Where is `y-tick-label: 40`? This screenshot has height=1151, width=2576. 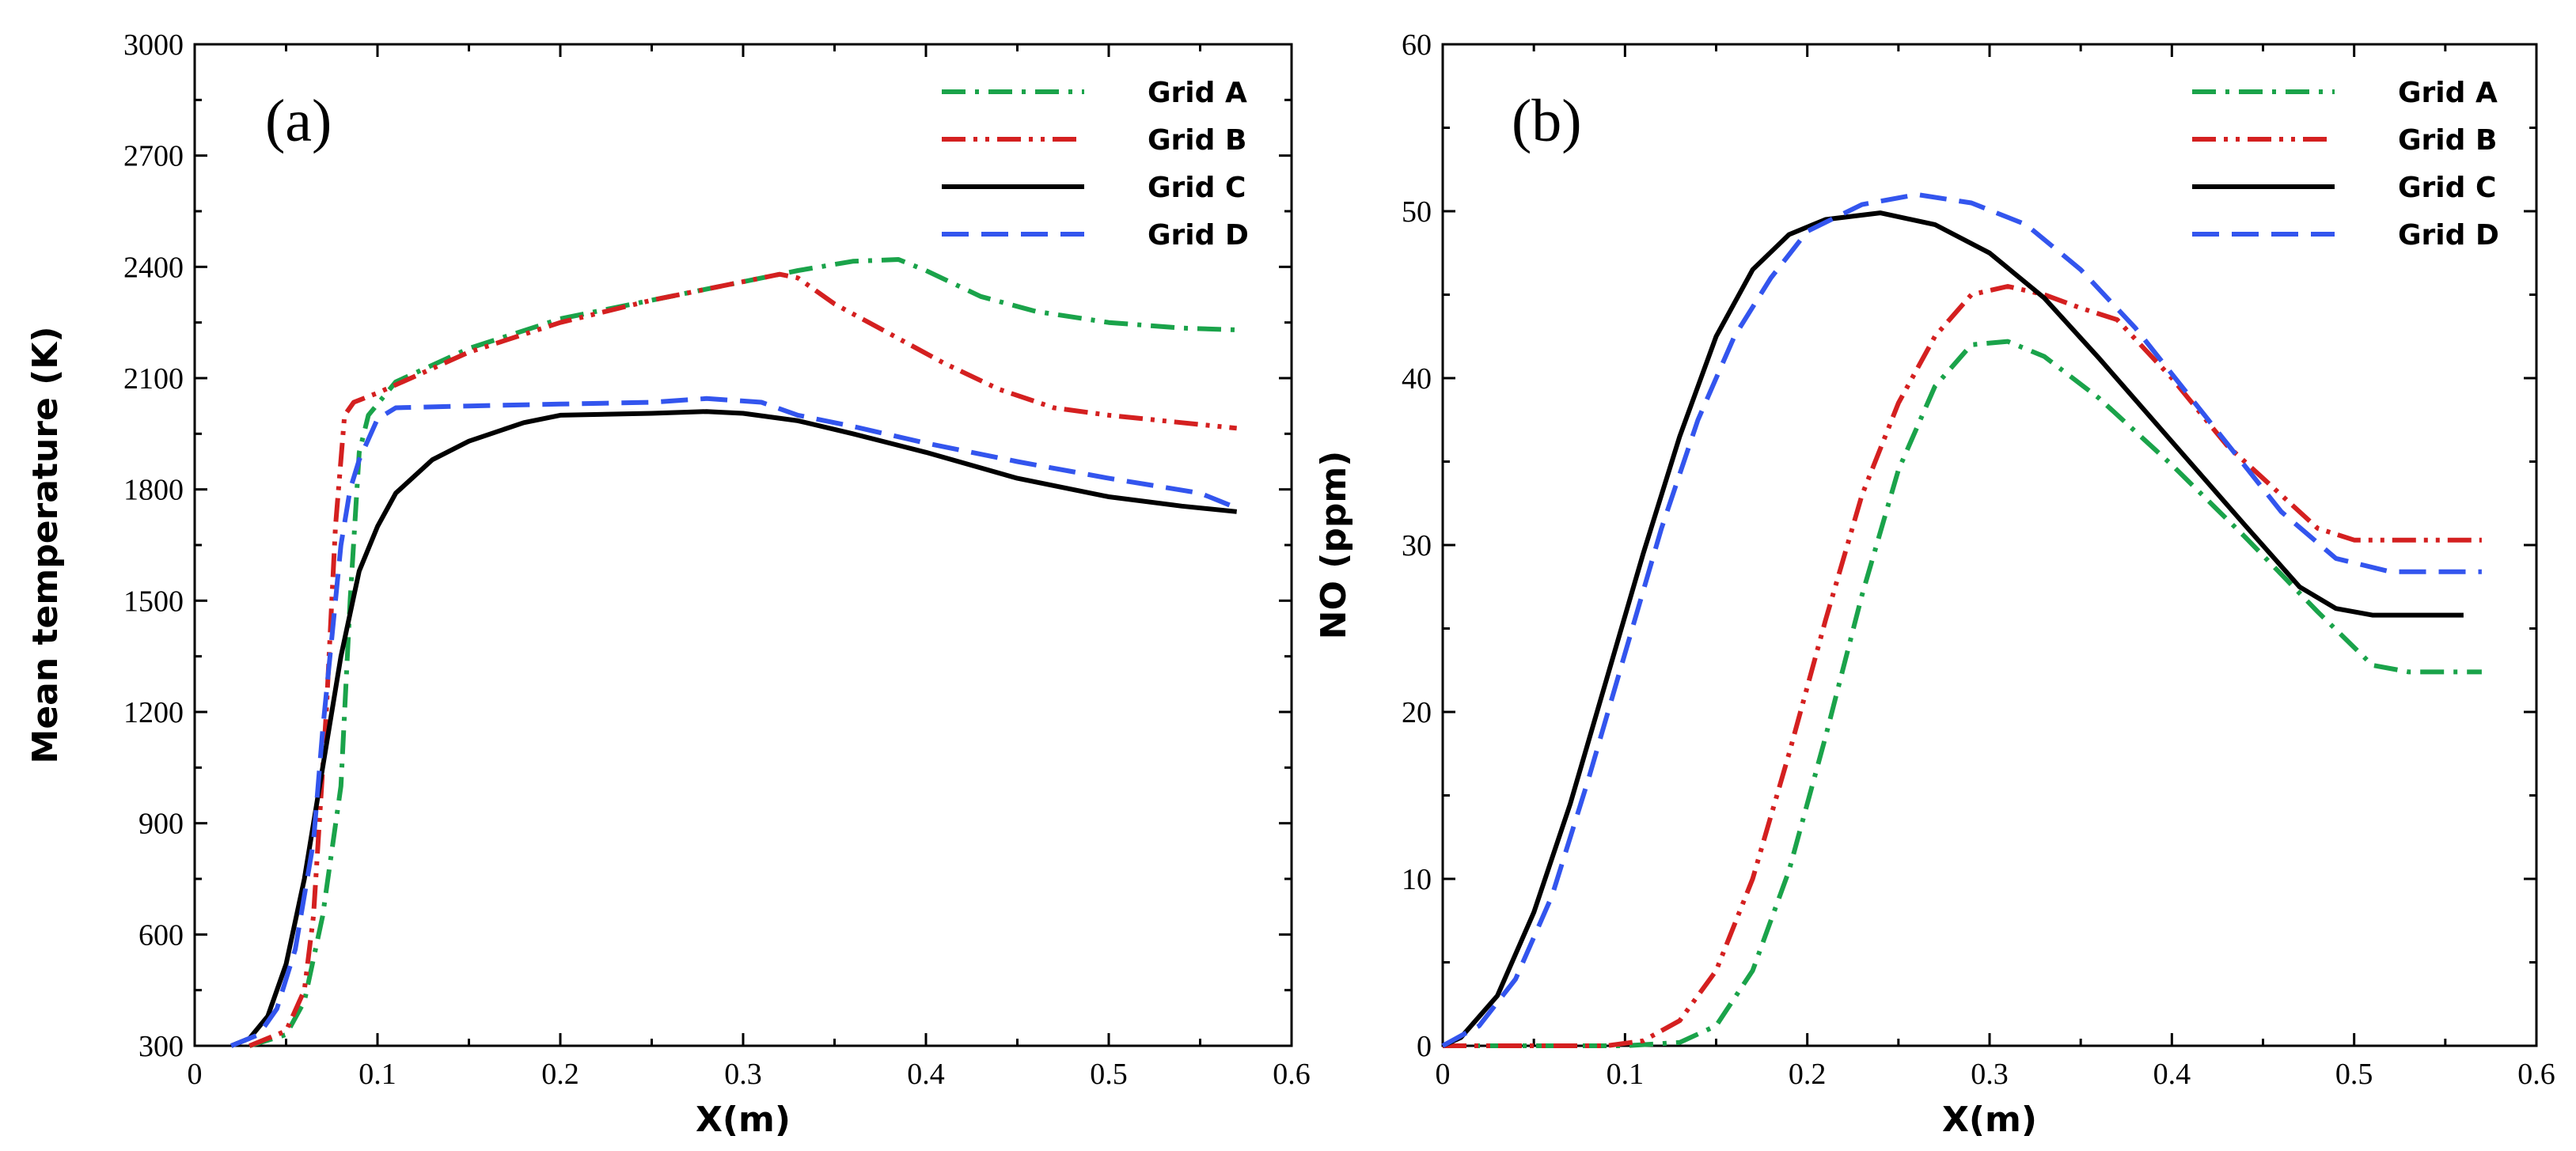
y-tick-label: 40 is located at coordinates (1417, 379).